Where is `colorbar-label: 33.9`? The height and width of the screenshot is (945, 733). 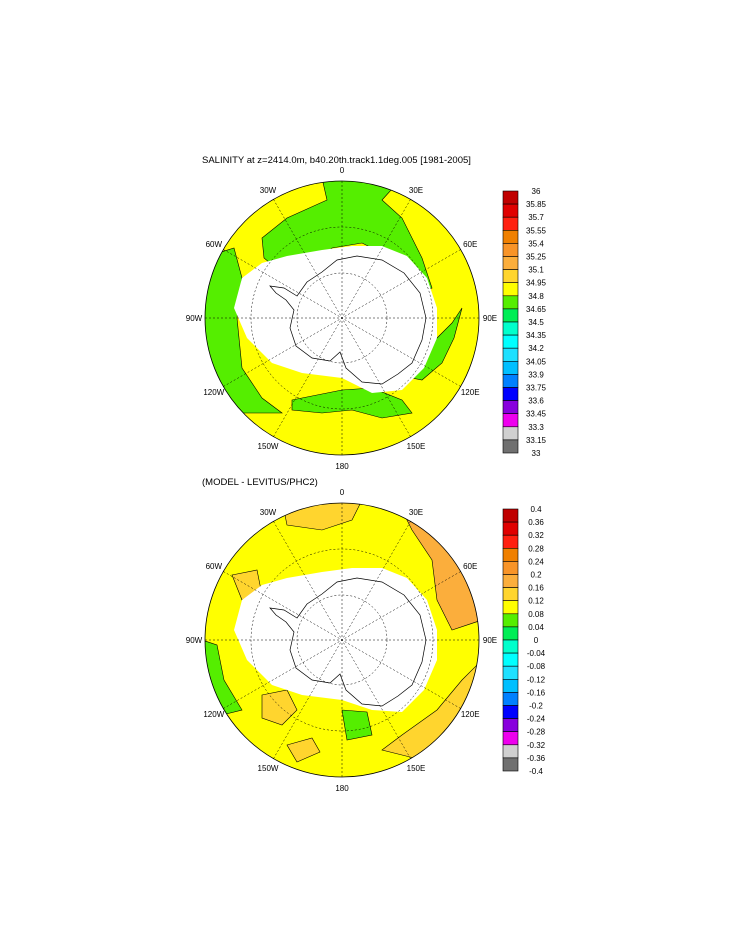 colorbar-label: 33.9 is located at coordinates (536, 374).